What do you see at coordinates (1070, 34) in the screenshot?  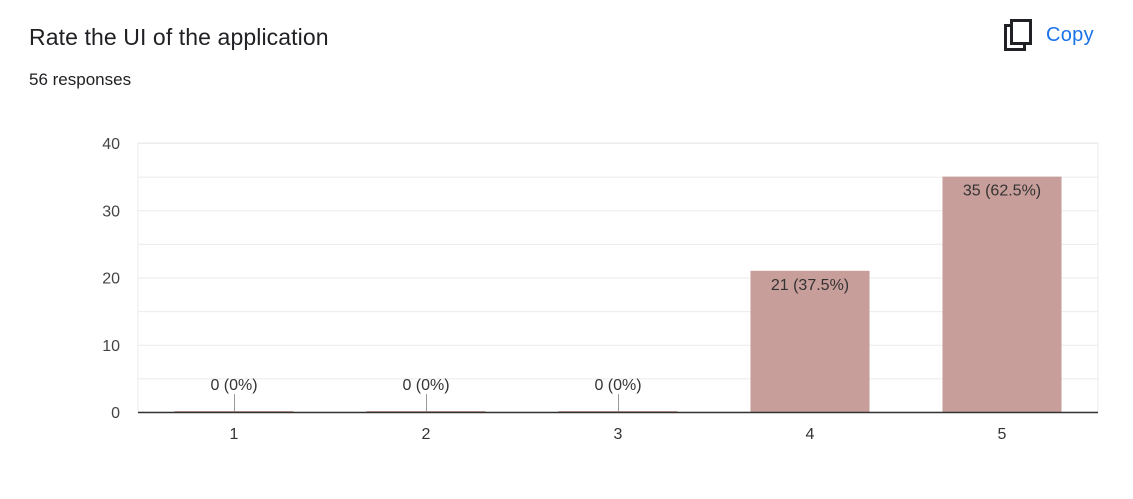 I see `copy-label: Copy` at bounding box center [1070, 34].